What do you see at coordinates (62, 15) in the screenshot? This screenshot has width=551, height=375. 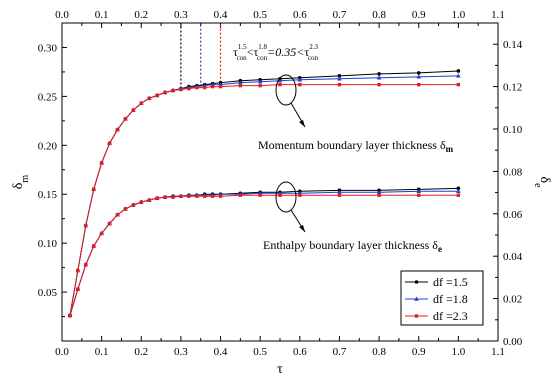 I see `x-top-tick-label: 0.0` at bounding box center [62, 15].